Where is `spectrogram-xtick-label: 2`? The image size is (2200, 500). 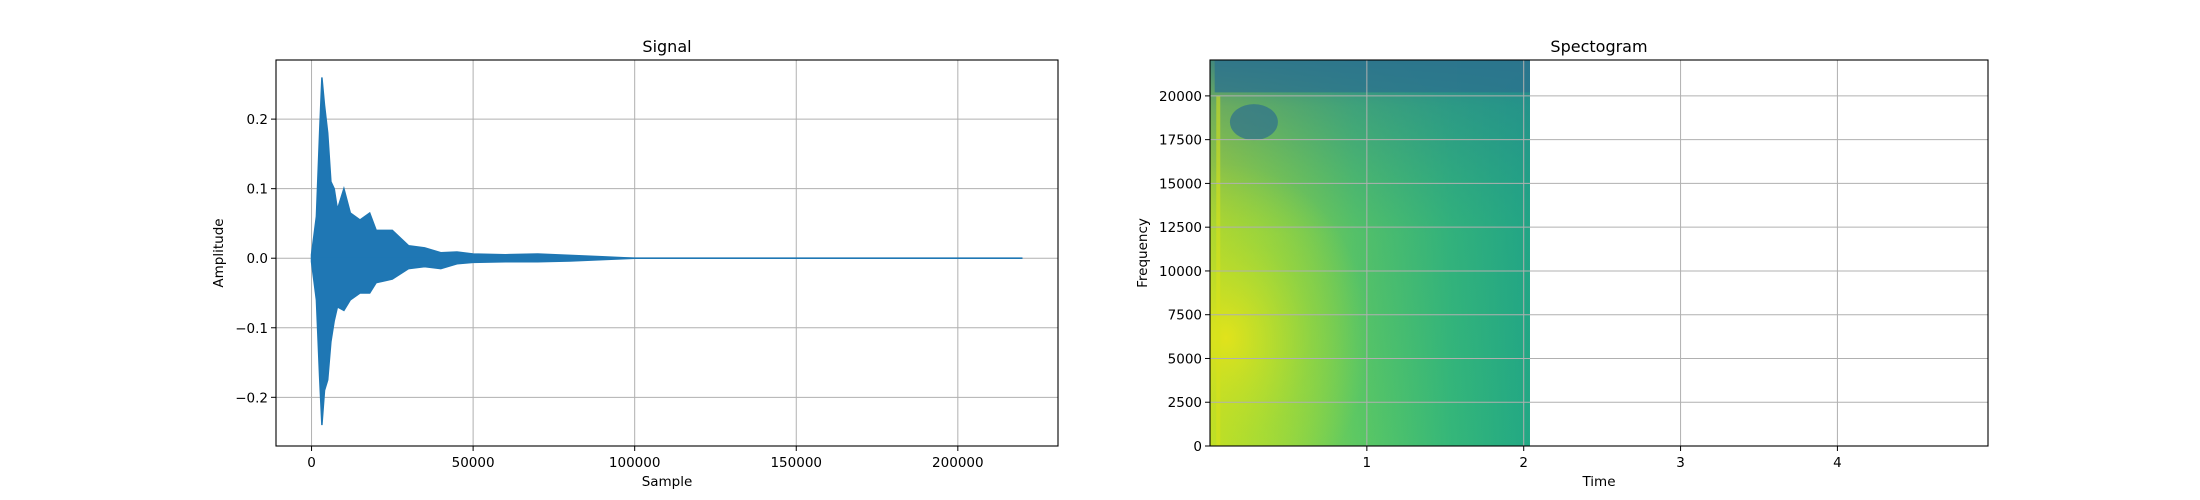
spectrogram-xtick-label: 2 is located at coordinates (1523, 463).